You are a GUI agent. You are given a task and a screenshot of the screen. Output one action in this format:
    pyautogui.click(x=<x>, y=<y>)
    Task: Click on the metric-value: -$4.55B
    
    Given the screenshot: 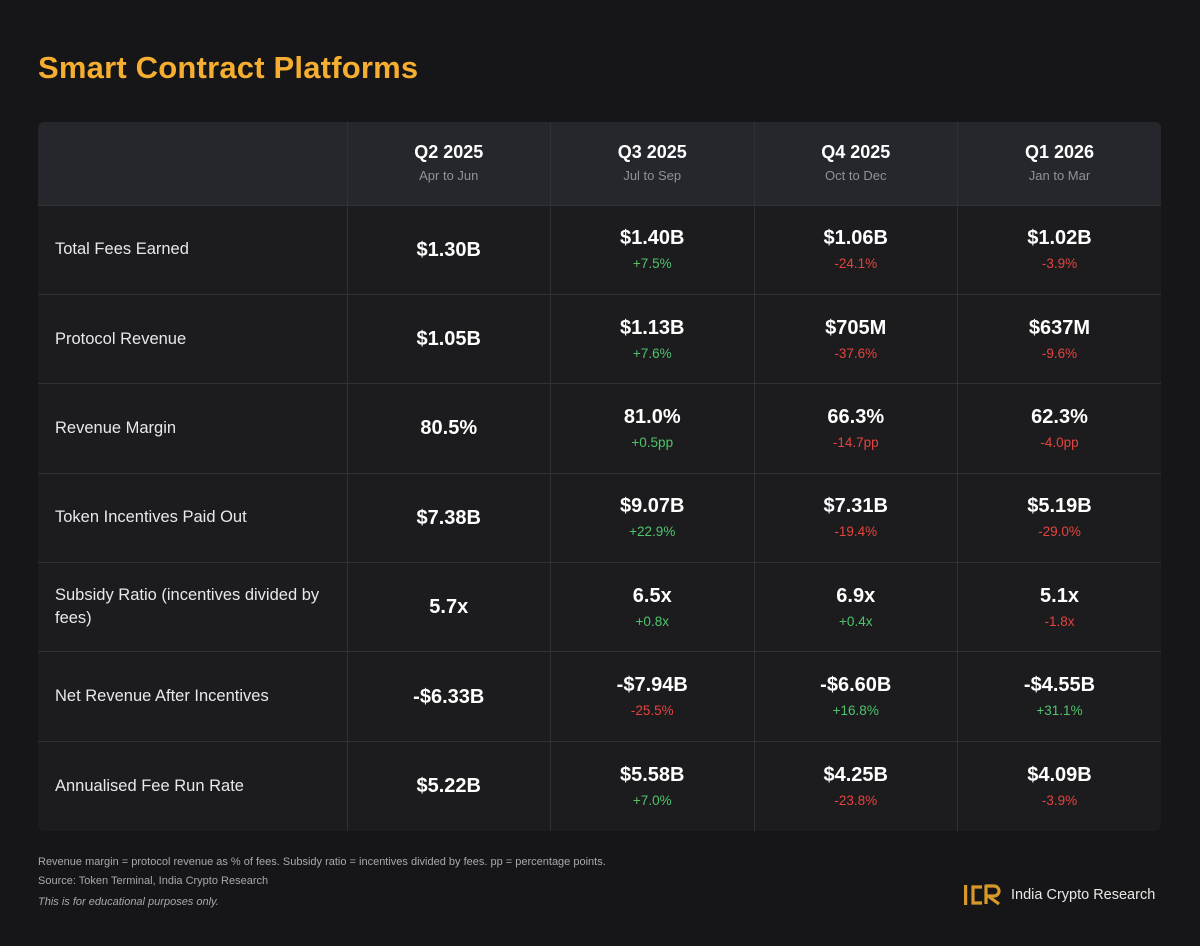 What is the action you would take?
    pyautogui.click(x=1059, y=685)
    